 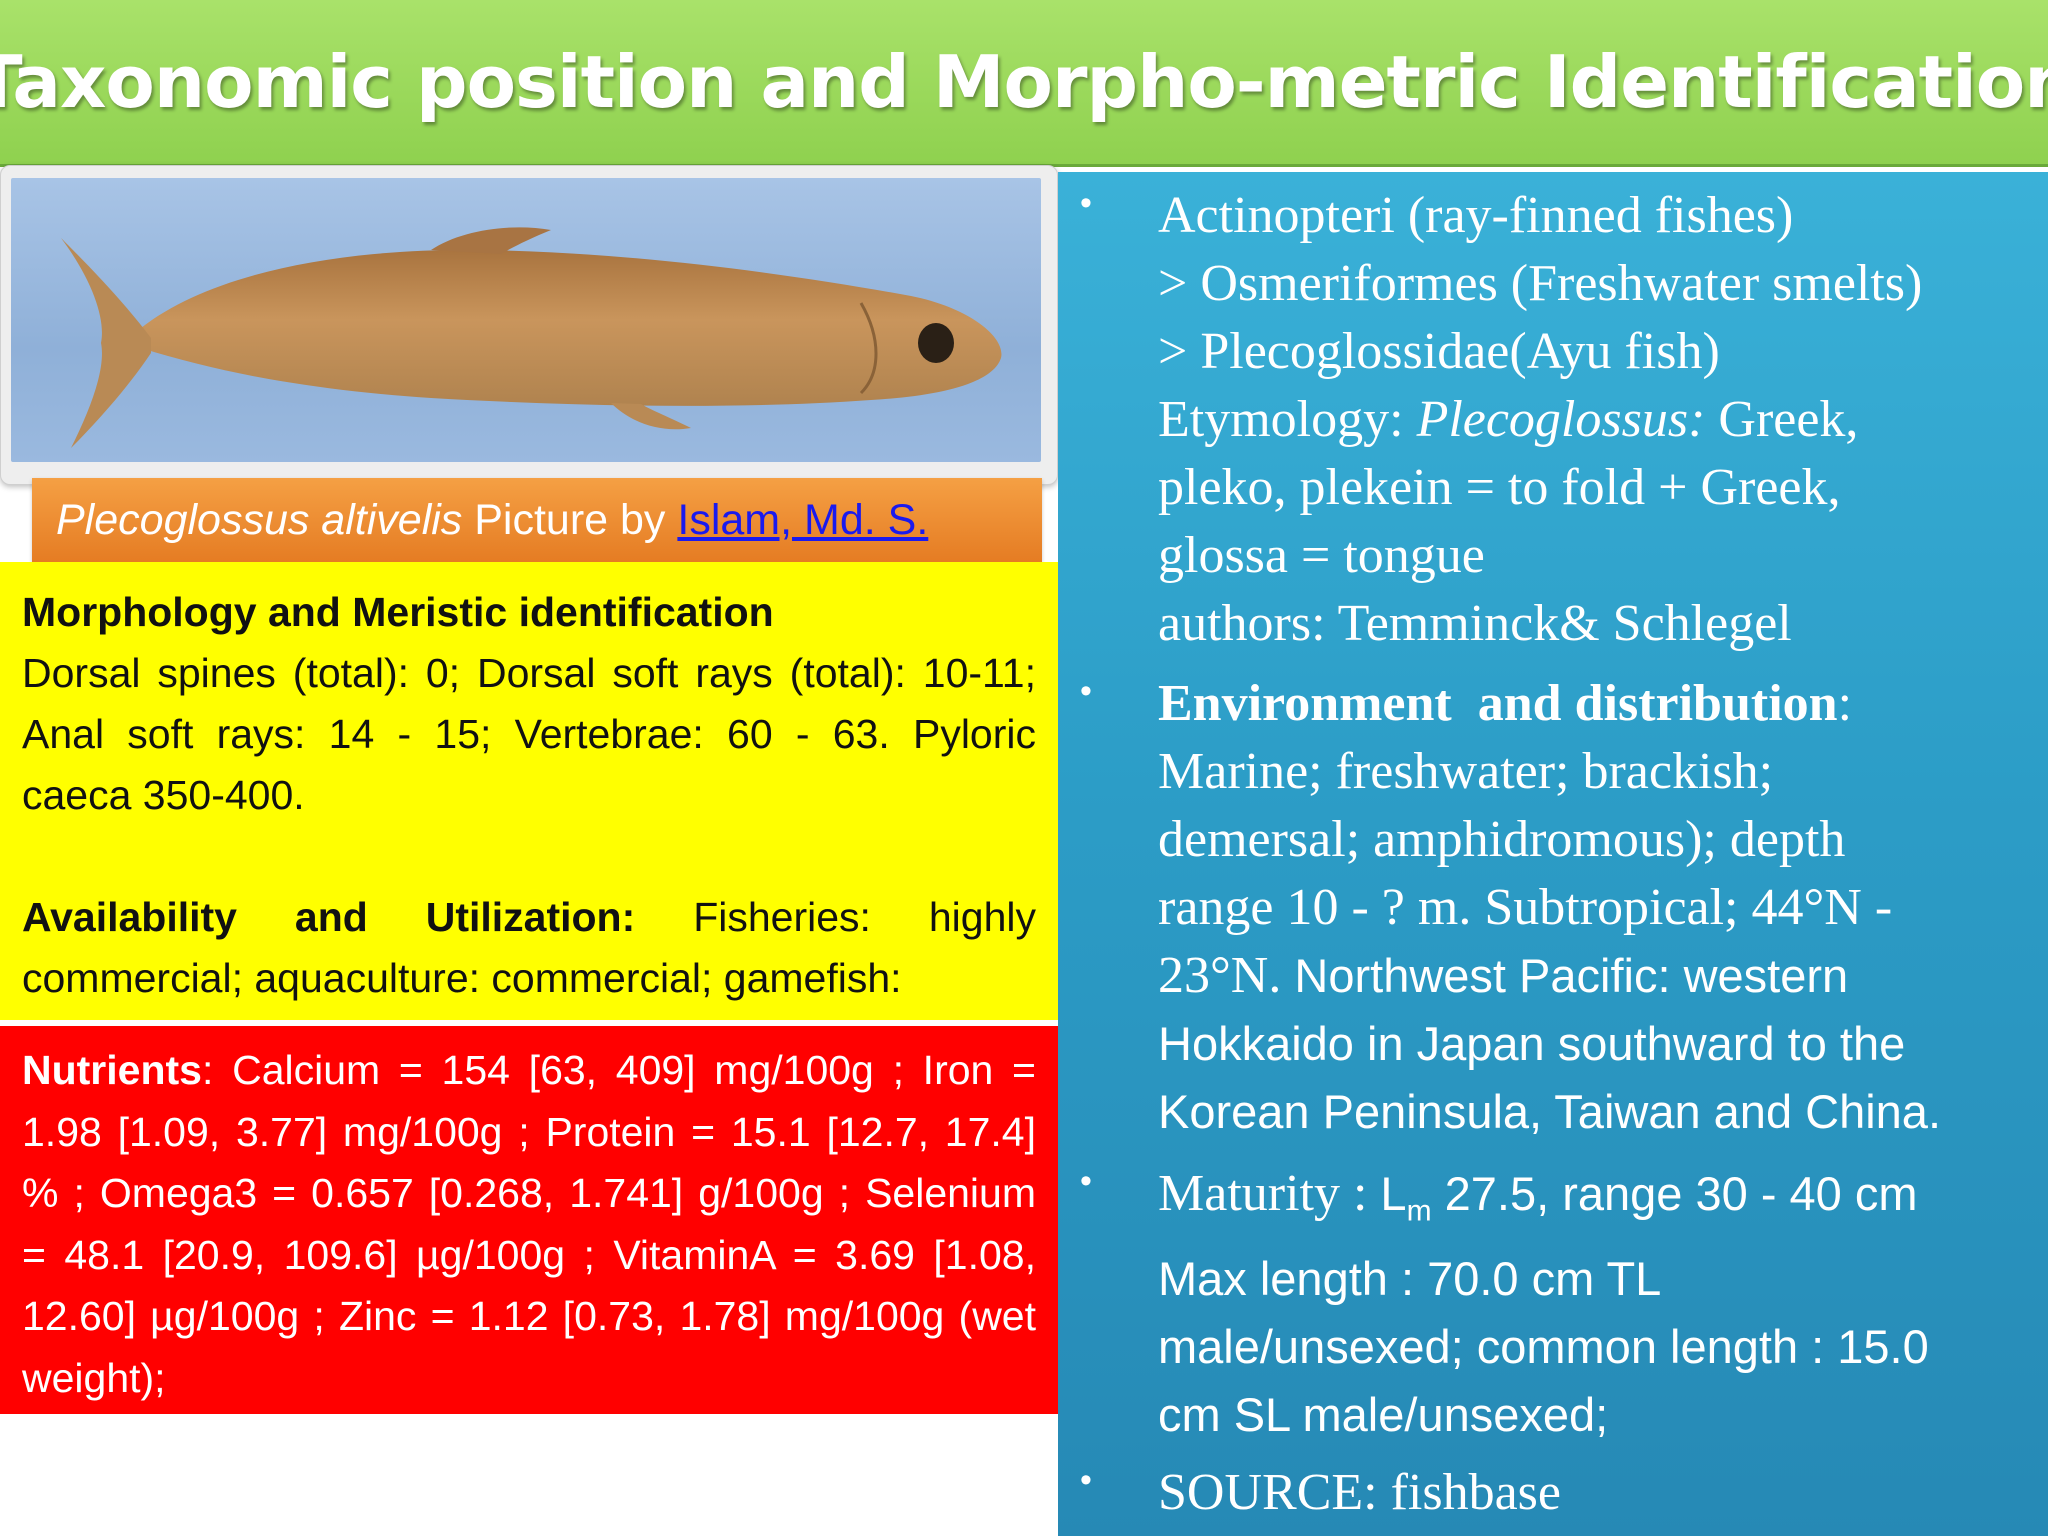 What do you see at coordinates (1502, 839) in the screenshot?
I see `environment-line-2: demersal; amphidromous); depth` at bounding box center [1502, 839].